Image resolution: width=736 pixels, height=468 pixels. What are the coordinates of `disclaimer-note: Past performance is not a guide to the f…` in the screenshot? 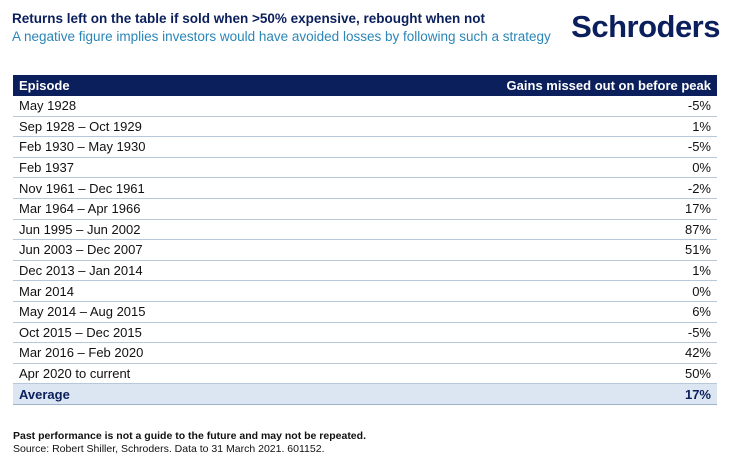 It's located at (189, 436).